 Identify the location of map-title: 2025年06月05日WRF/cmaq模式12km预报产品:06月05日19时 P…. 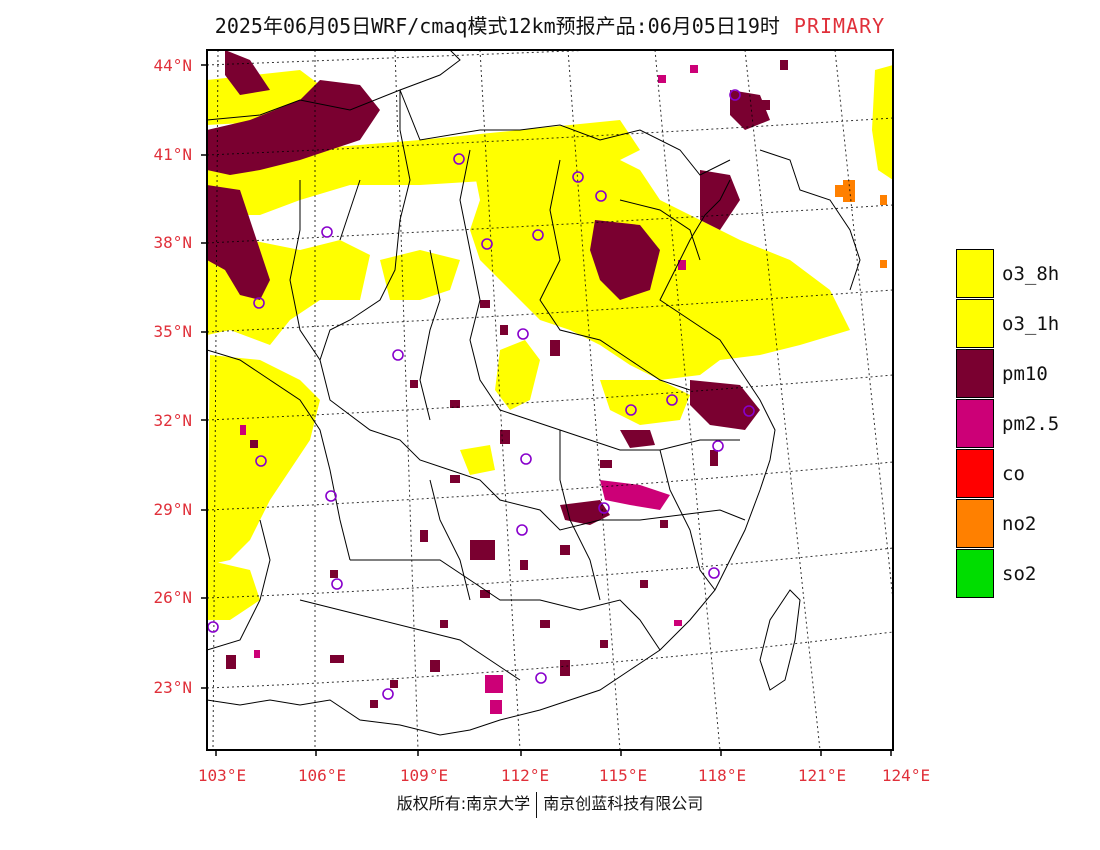
(550, 24).